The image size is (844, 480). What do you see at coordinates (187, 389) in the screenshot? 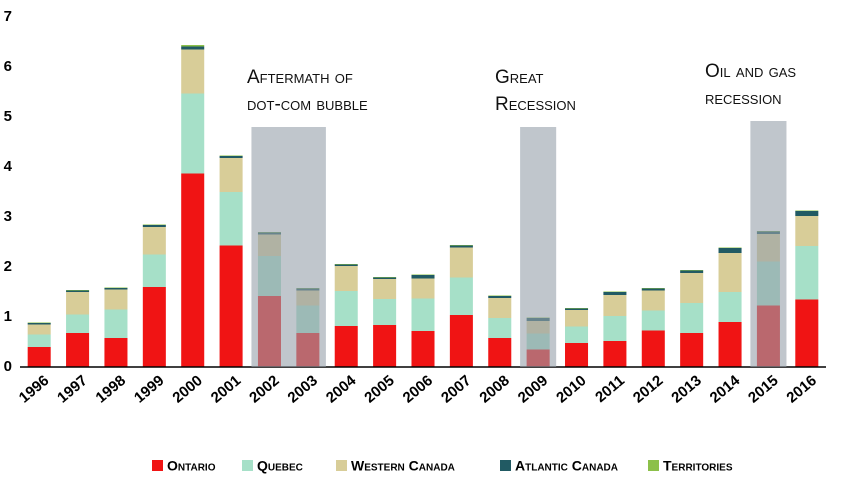
I see `x-tick-label: 2000` at bounding box center [187, 389].